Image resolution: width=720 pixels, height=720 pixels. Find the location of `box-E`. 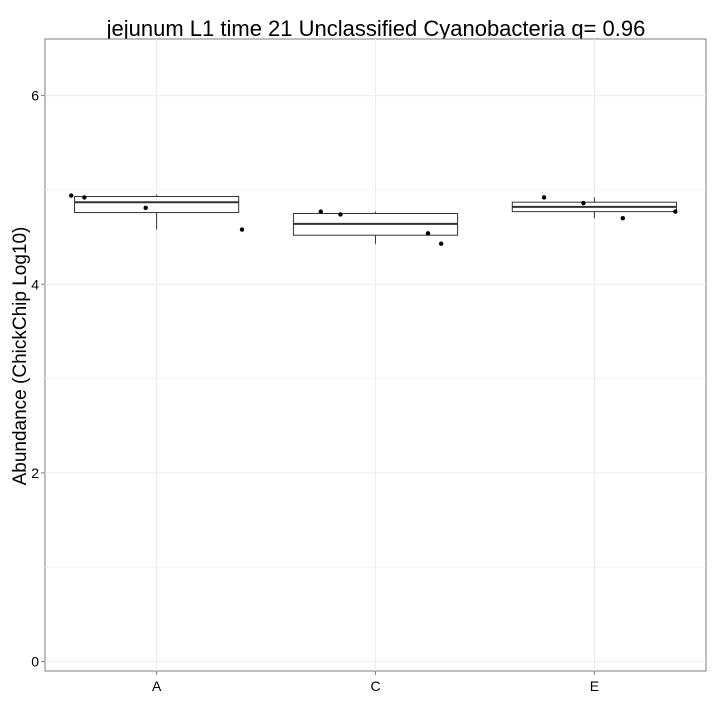

box-E is located at coordinates (594, 208).